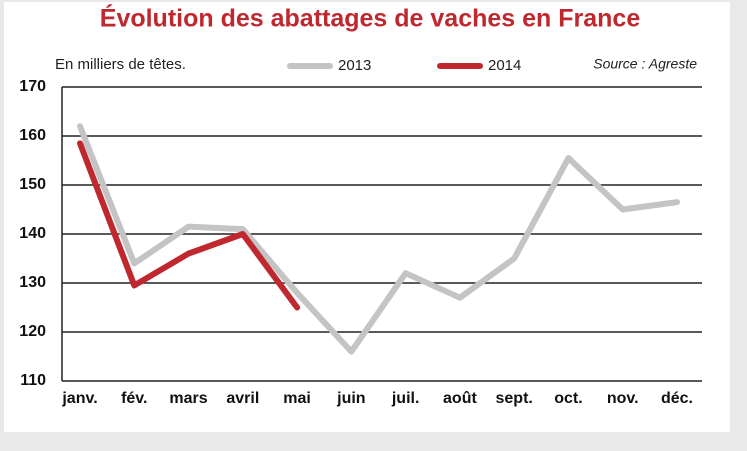 The height and width of the screenshot is (451, 747). What do you see at coordinates (32, 86) in the screenshot?
I see `y-tick-label: 170` at bounding box center [32, 86].